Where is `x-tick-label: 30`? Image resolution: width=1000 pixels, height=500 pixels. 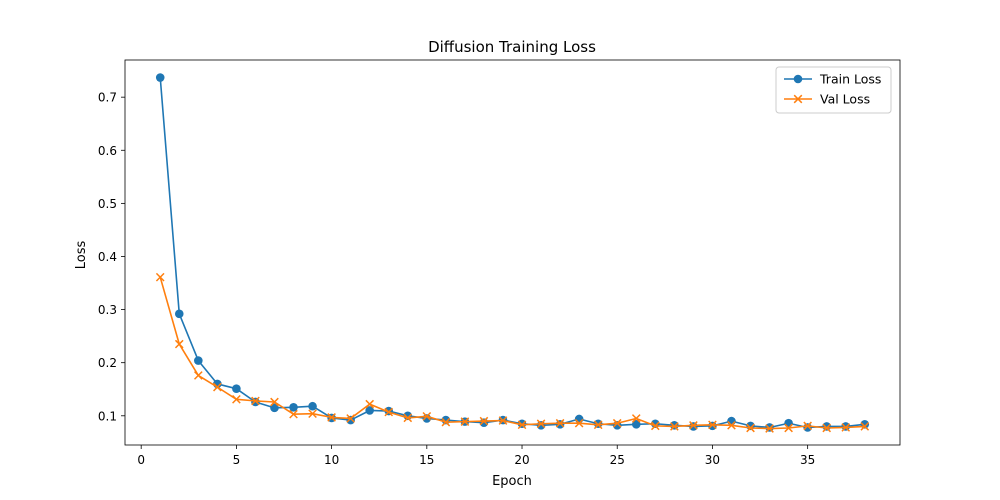
x-tick-label: 30 is located at coordinates (712, 460).